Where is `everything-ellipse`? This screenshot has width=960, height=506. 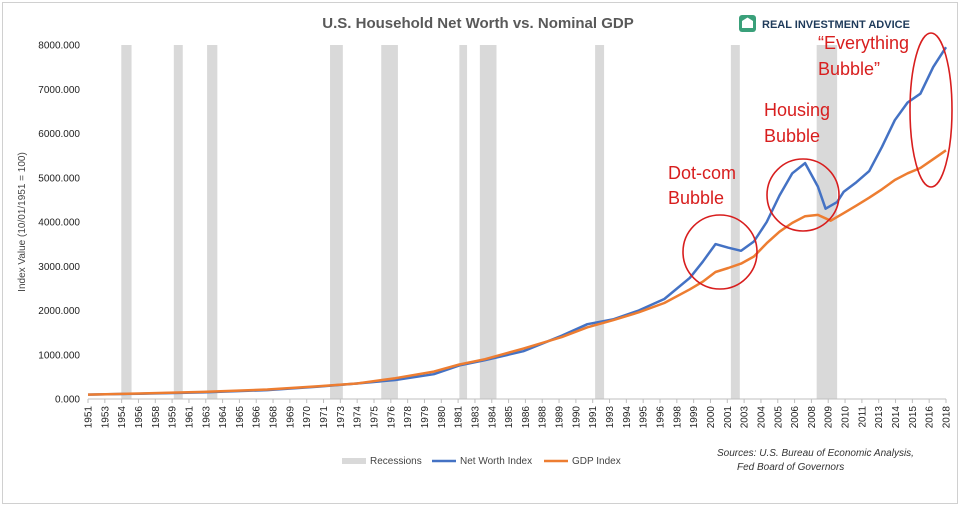
everything-ellipse is located at coordinates (931, 110).